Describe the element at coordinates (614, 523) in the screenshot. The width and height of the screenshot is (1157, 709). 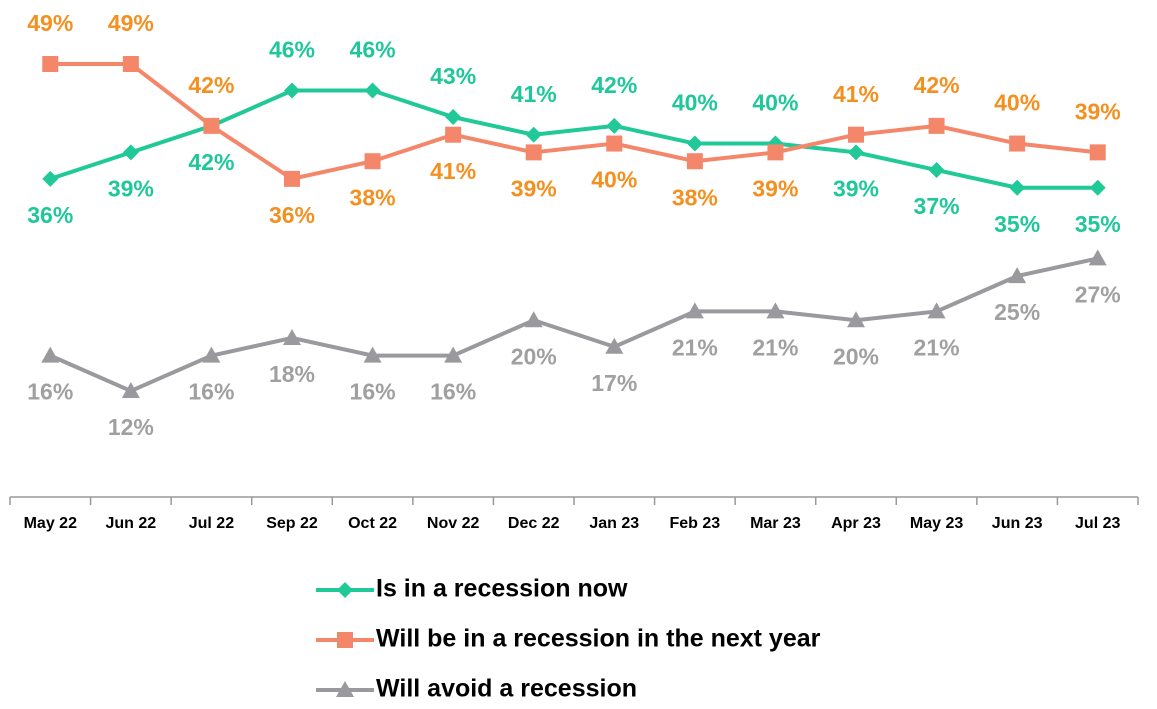
I see `x-tick-label: Jan 23` at that location.